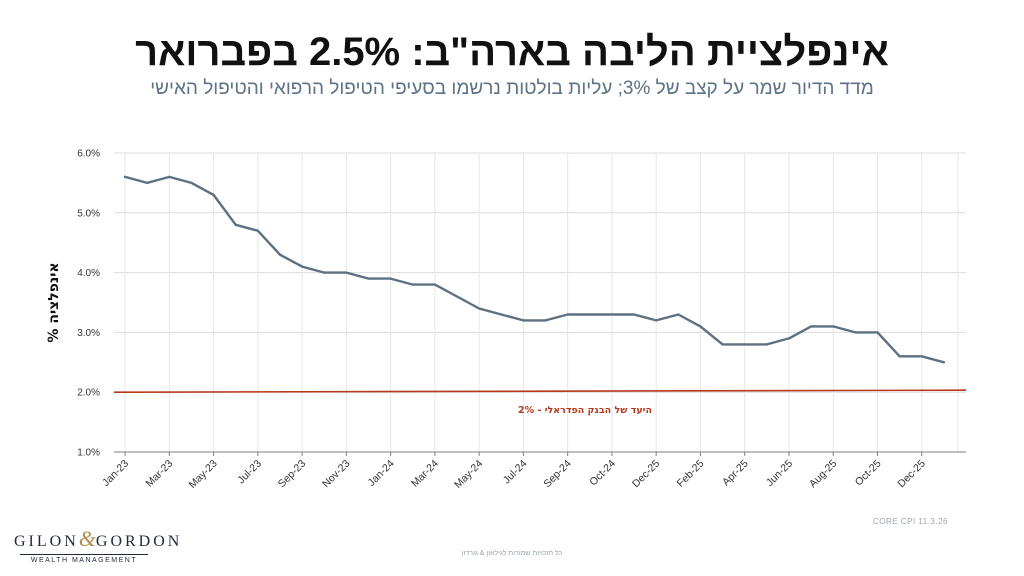 The width and height of the screenshot is (1024, 576). What do you see at coordinates (88, 213) in the screenshot?
I see `y-tick-label: 5.0%` at bounding box center [88, 213].